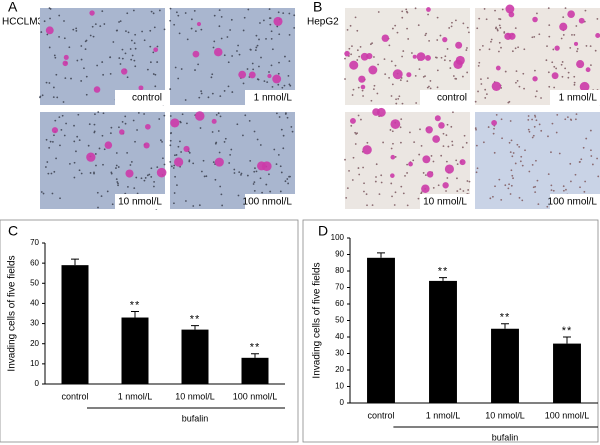 Image resolution: width=600 pixels, height=445 pixels. What do you see at coordinates (338, 237) in the screenshot?
I see `y-tick-label: 100` at bounding box center [338, 237].